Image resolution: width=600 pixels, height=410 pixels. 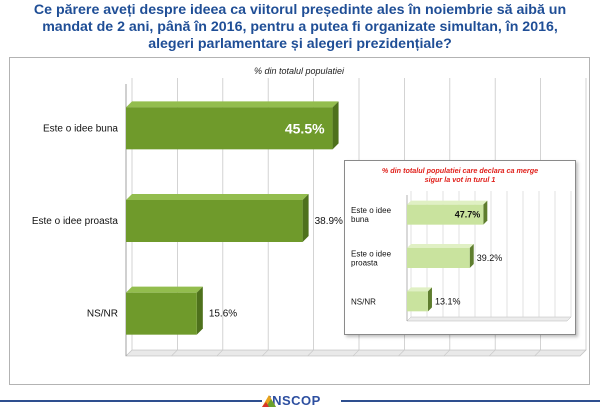 I want to click on inset-category-label: Este o idee buna, so click(x=371, y=215).